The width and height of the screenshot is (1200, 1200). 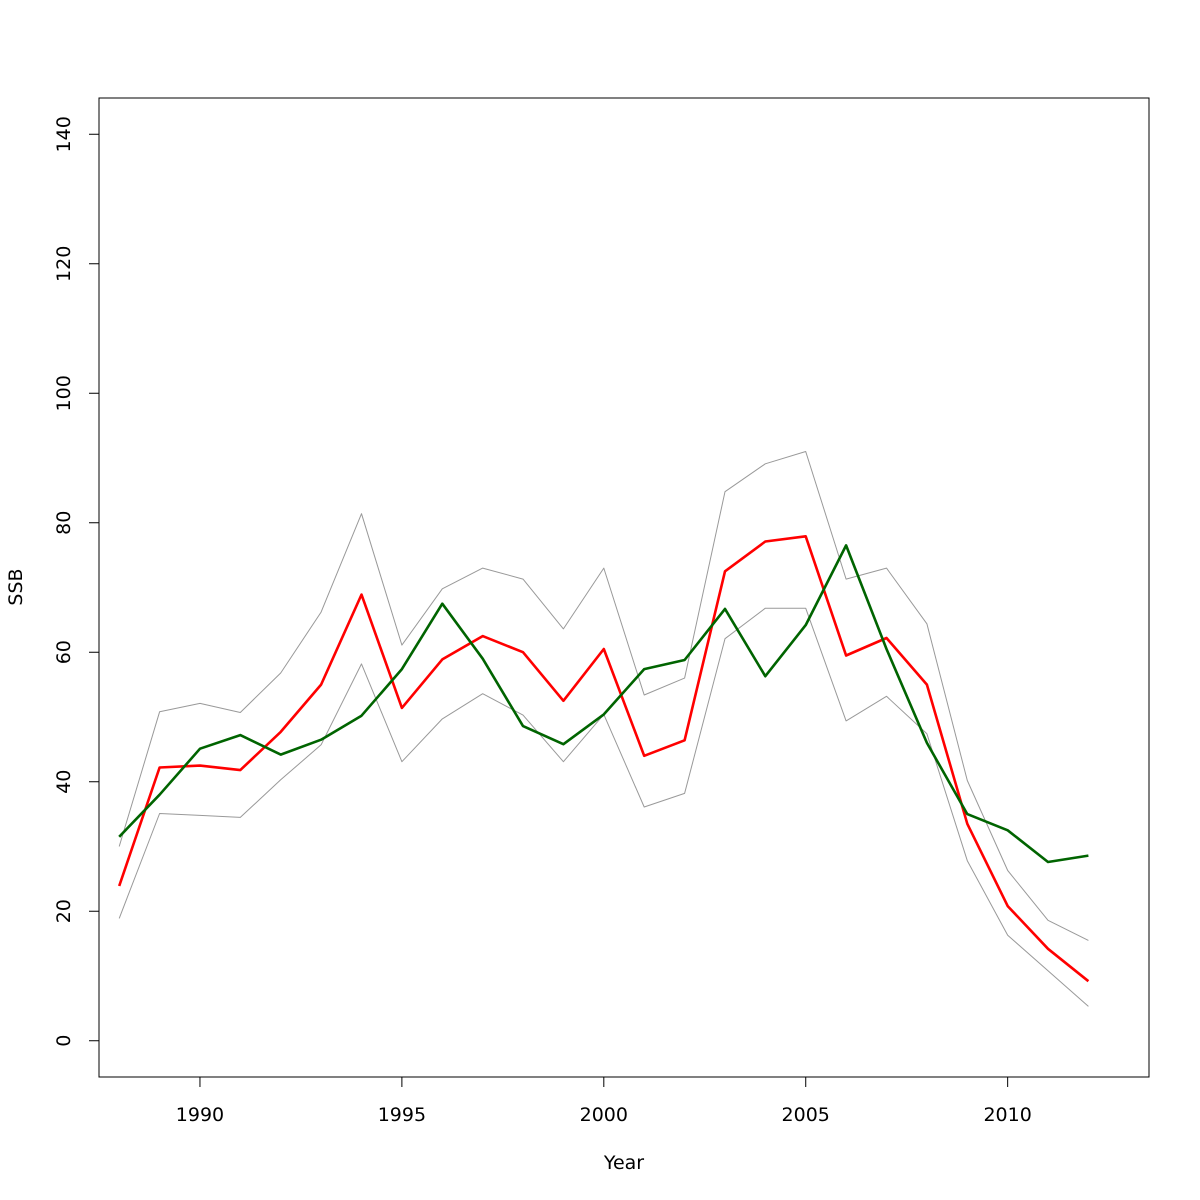 What do you see at coordinates (604, 1101) in the screenshot?
I see `x-axis: 1990 1995 2000 2005 2010` at bounding box center [604, 1101].